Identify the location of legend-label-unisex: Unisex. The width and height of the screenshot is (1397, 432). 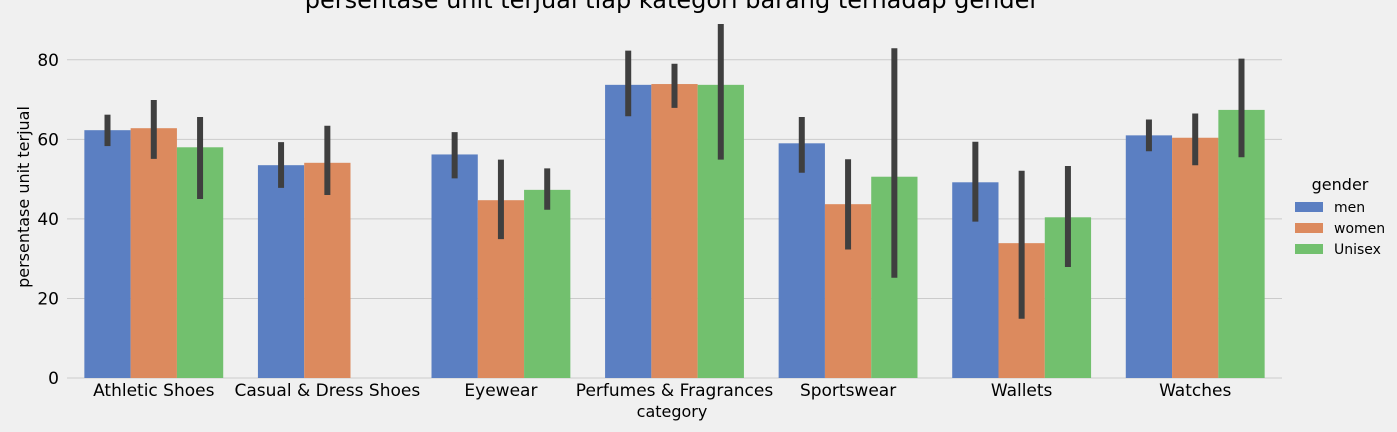
(1357, 250).